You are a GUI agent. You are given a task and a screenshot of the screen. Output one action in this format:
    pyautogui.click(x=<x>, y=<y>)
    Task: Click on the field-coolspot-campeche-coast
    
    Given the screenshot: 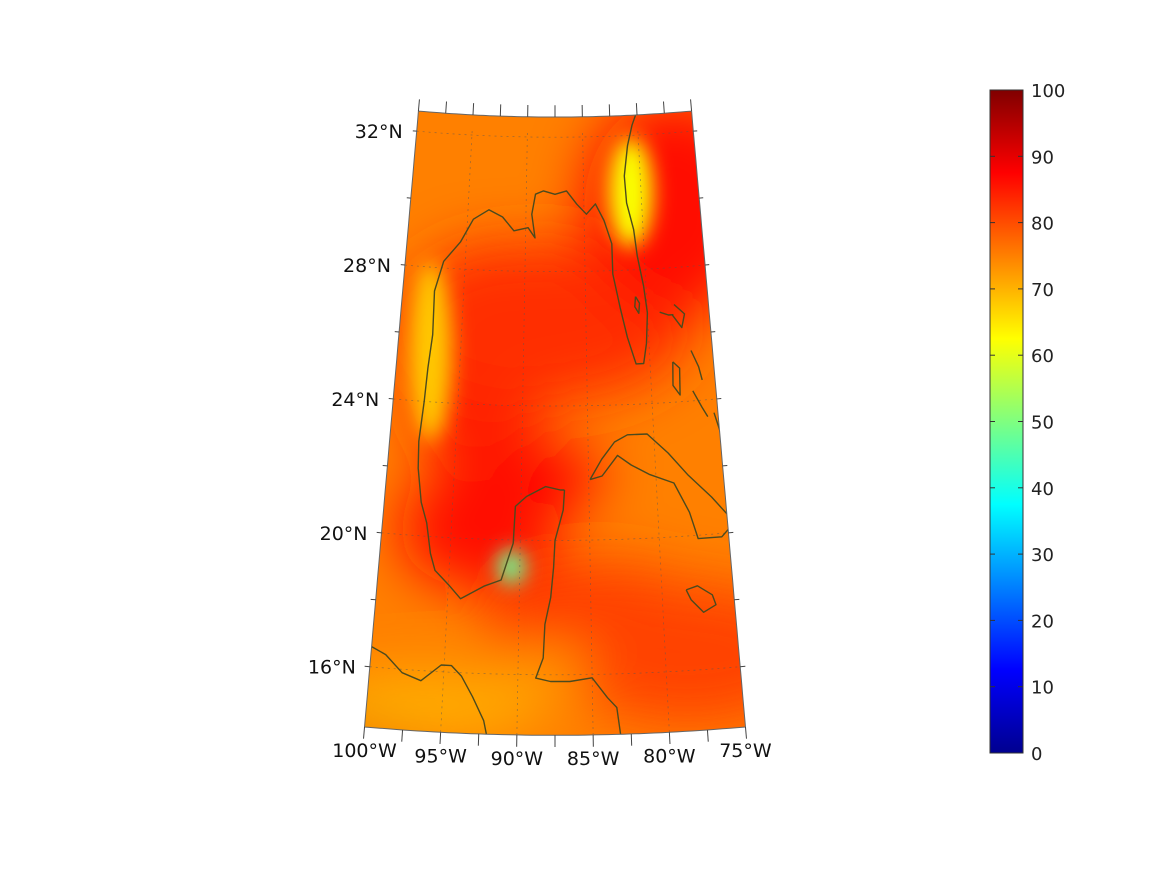 What is the action you would take?
    pyautogui.click(x=511, y=566)
    